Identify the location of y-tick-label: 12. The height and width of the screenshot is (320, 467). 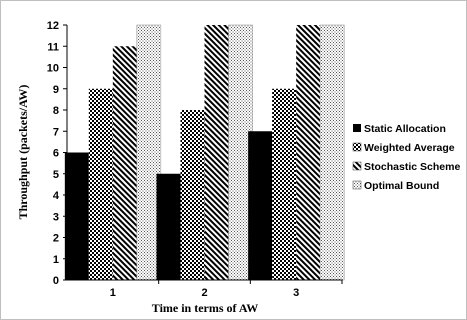
(53, 26).